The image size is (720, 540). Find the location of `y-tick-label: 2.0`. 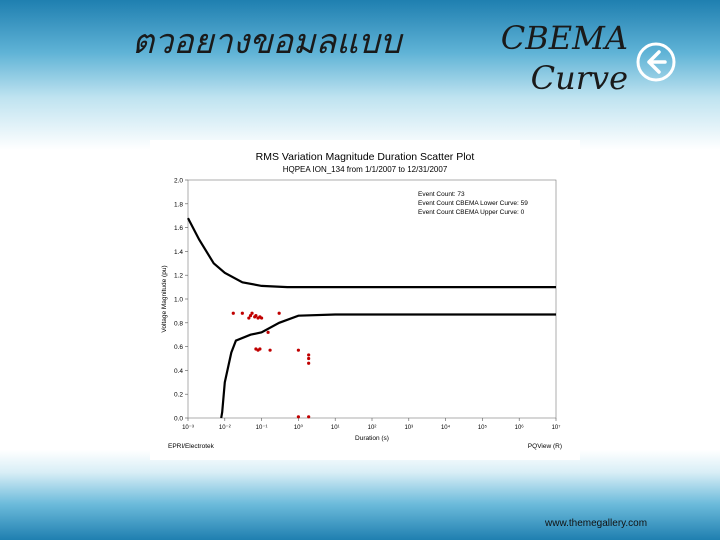

y-tick-label: 2.0 is located at coordinates (178, 181).